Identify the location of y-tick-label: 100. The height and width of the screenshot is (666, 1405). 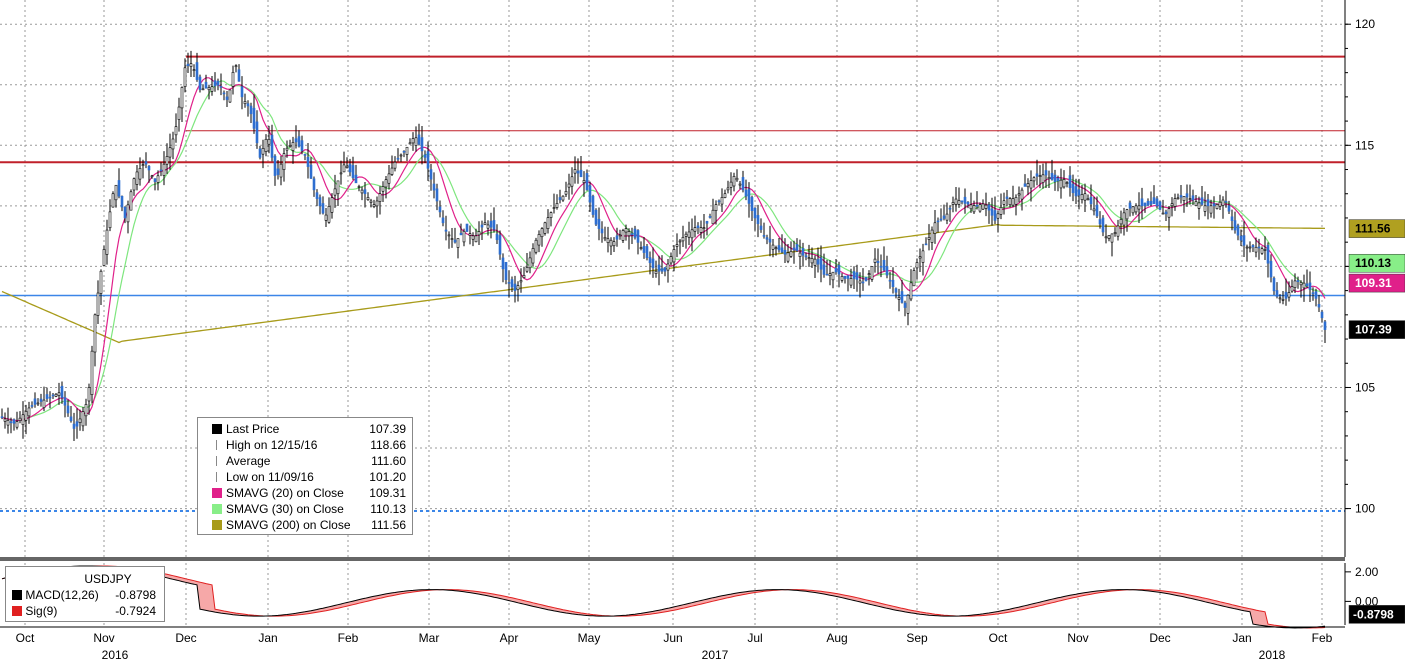
(1365, 509).